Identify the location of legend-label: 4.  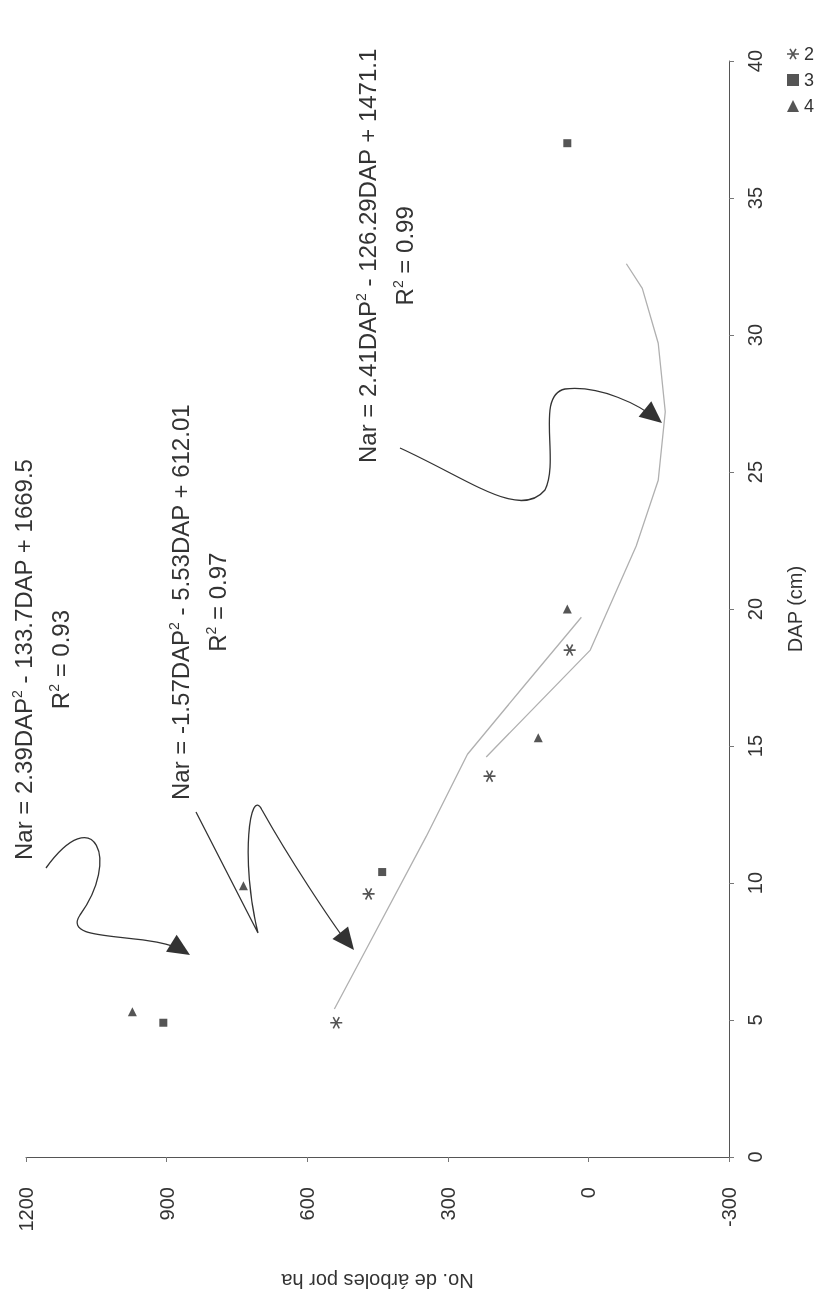
(808, 106).